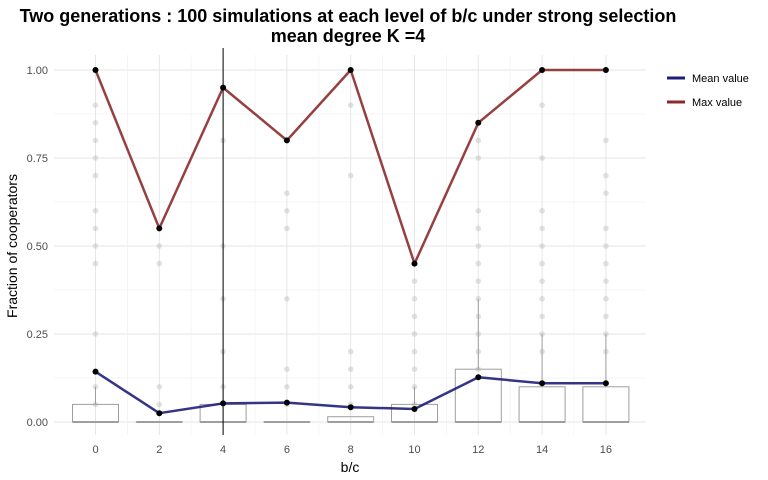 This screenshot has height=480, width=768. What do you see at coordinates (37, 247) in the screenshot?
I see `y-tick-label: 0.50` at bounding box center [37, 247].